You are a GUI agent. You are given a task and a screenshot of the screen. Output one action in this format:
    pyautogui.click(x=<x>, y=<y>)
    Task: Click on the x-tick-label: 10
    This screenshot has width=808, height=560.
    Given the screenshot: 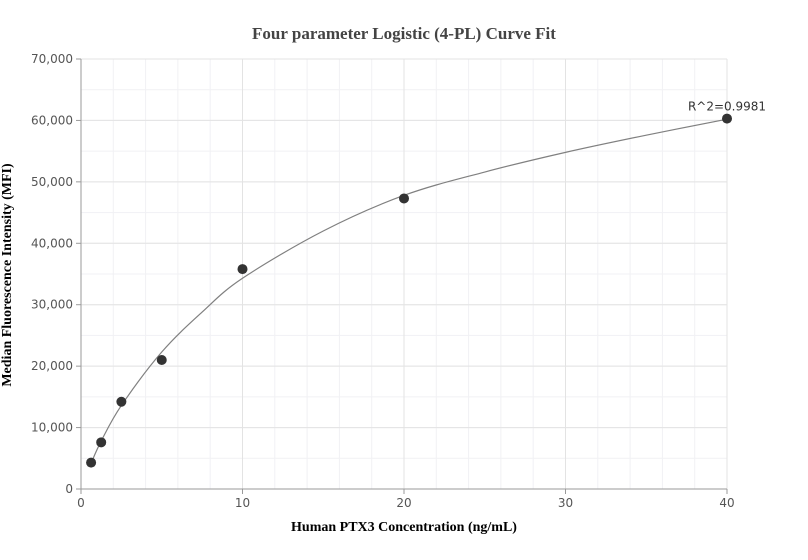 What is the action you would take?
    pyautogui.click(x=242, y=503)
    